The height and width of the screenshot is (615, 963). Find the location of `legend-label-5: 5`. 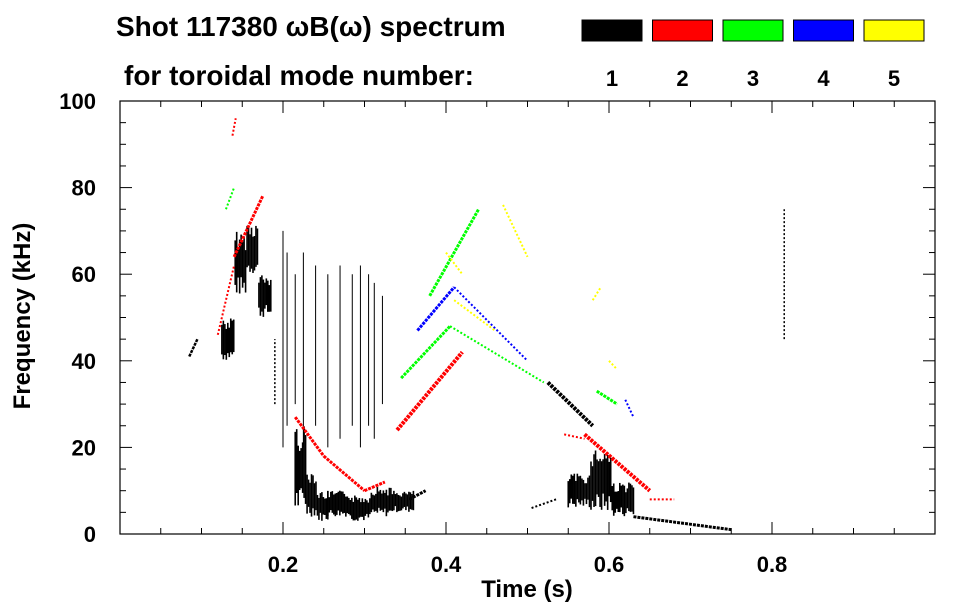

legend-label-5: 5 is located at coordinates (894, 78).